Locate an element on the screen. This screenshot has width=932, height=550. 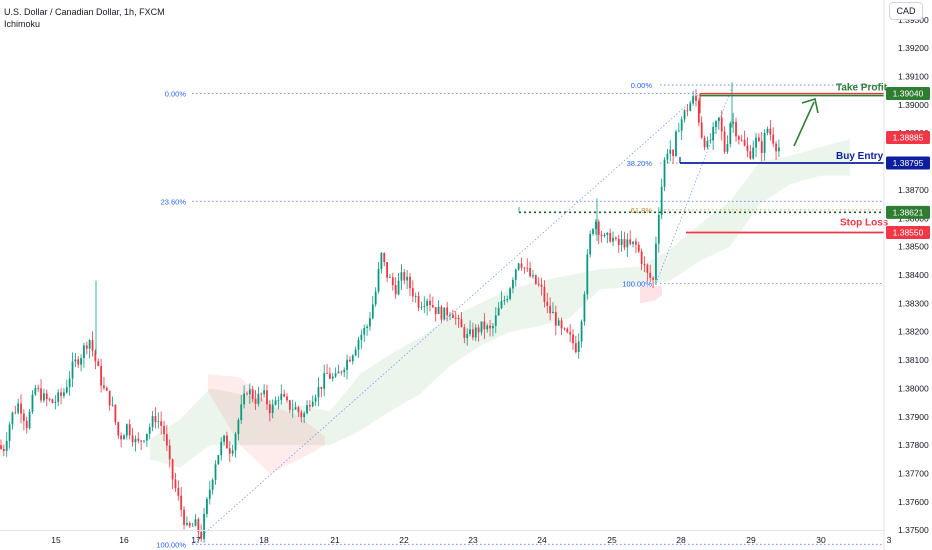
fib-small-level-label: 38.20% is located at coordinates (640, 163).